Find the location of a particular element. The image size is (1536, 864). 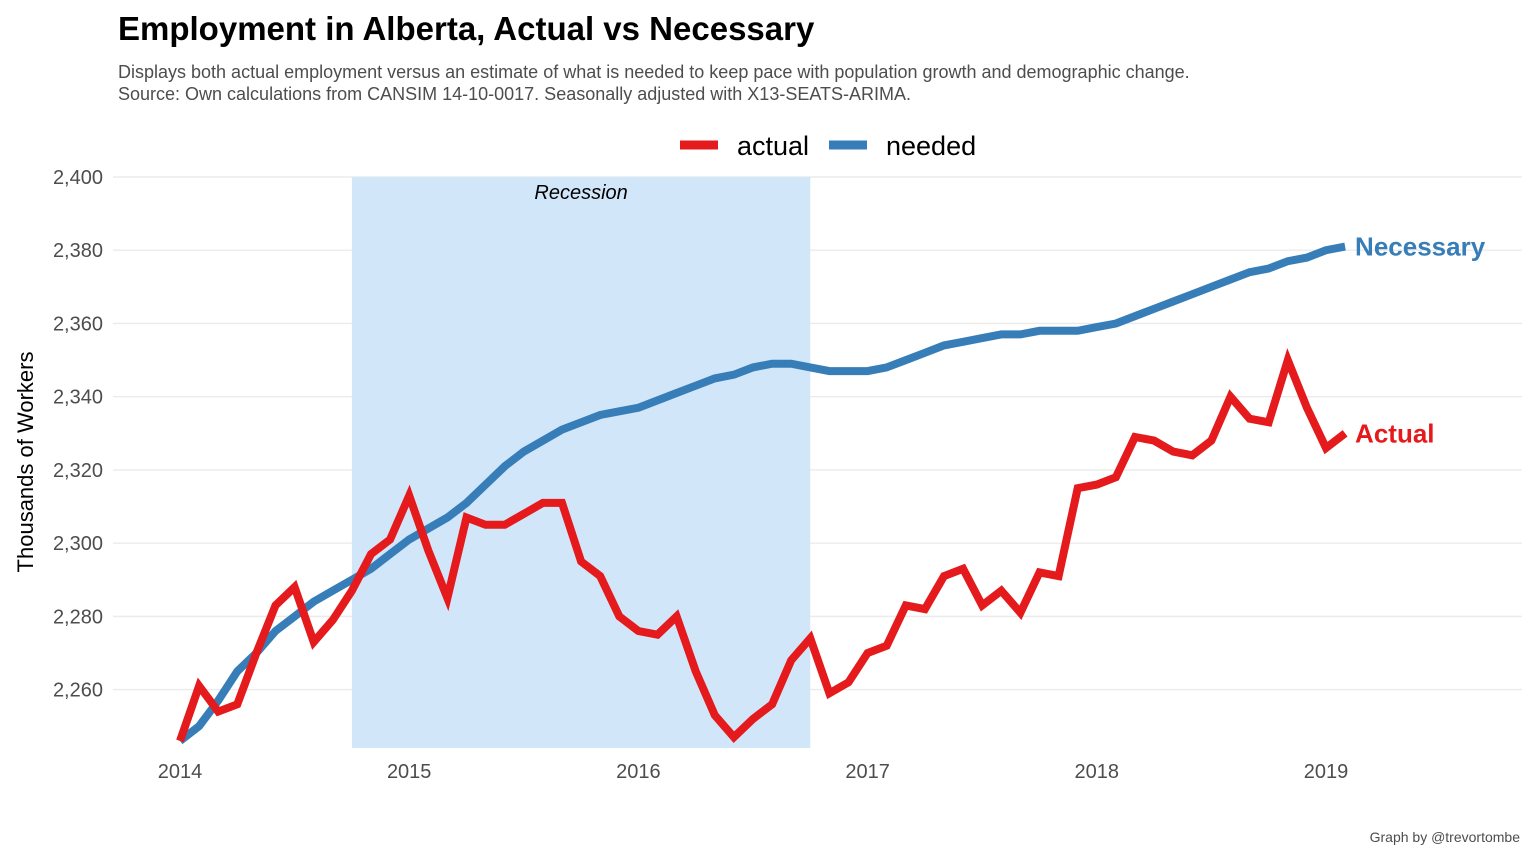

x-tick-label: 2016 is located at coordinates (638, 772).